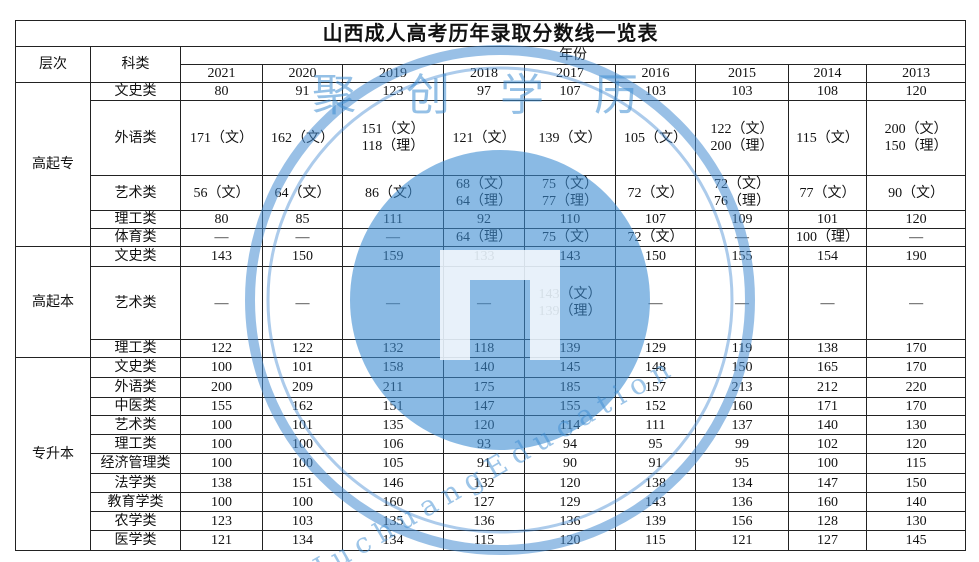 The height and width of the screenshot is (562, 979). I want to click on score-cell: 145, so click(916, 540).